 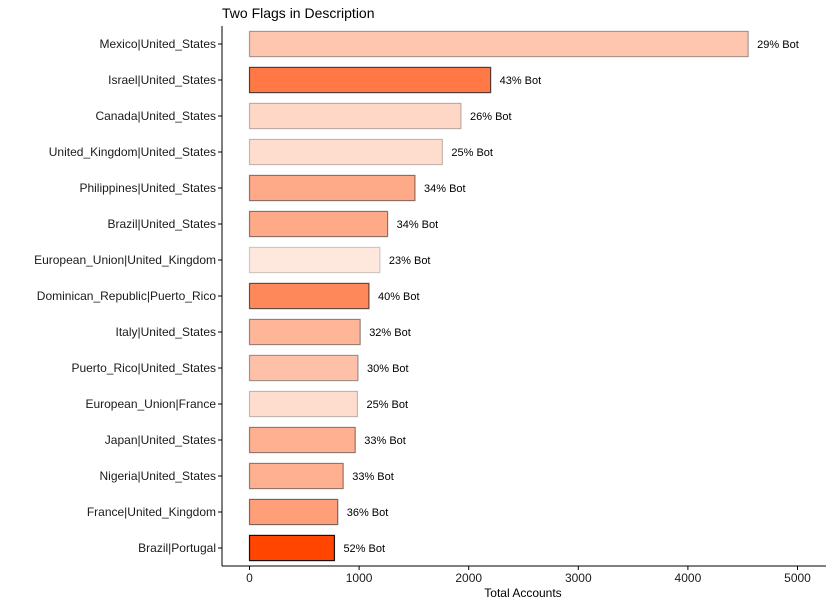 I want to click on x-tick-label: 4000, so click(x=688, y=578).